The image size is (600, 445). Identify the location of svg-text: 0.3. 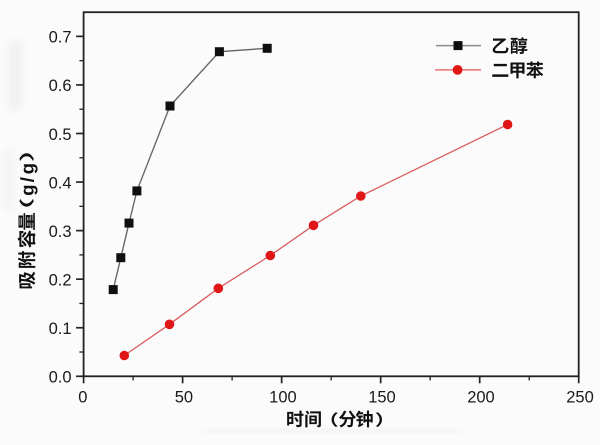
(60, 232).